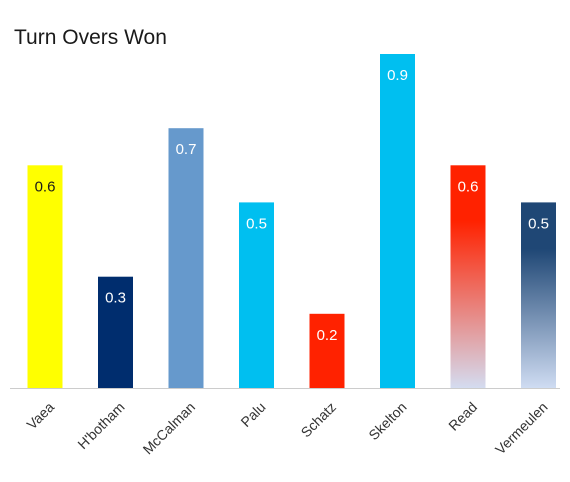 Image resolution: width=570 pixels, height=482 pixels. What do you see at coordinates (327, 335) in the screenshot?
I see `value-label: 0.2` at bounding box center [327, 335].